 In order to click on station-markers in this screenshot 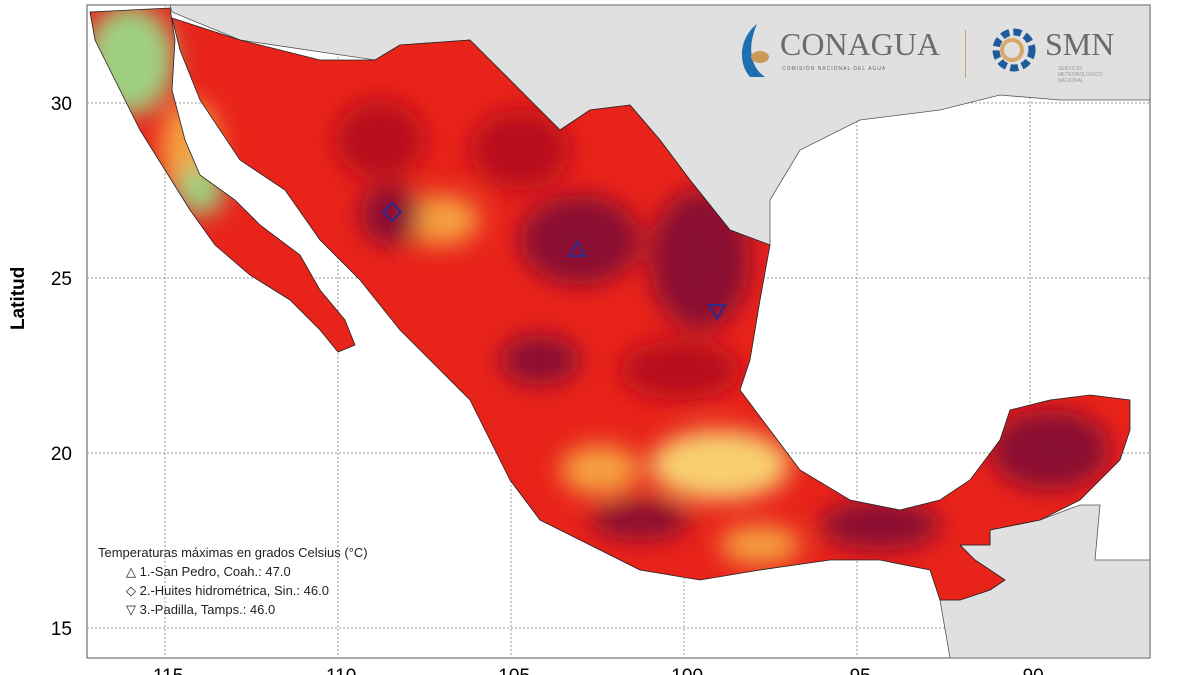, I will do `click(554, 261)`.